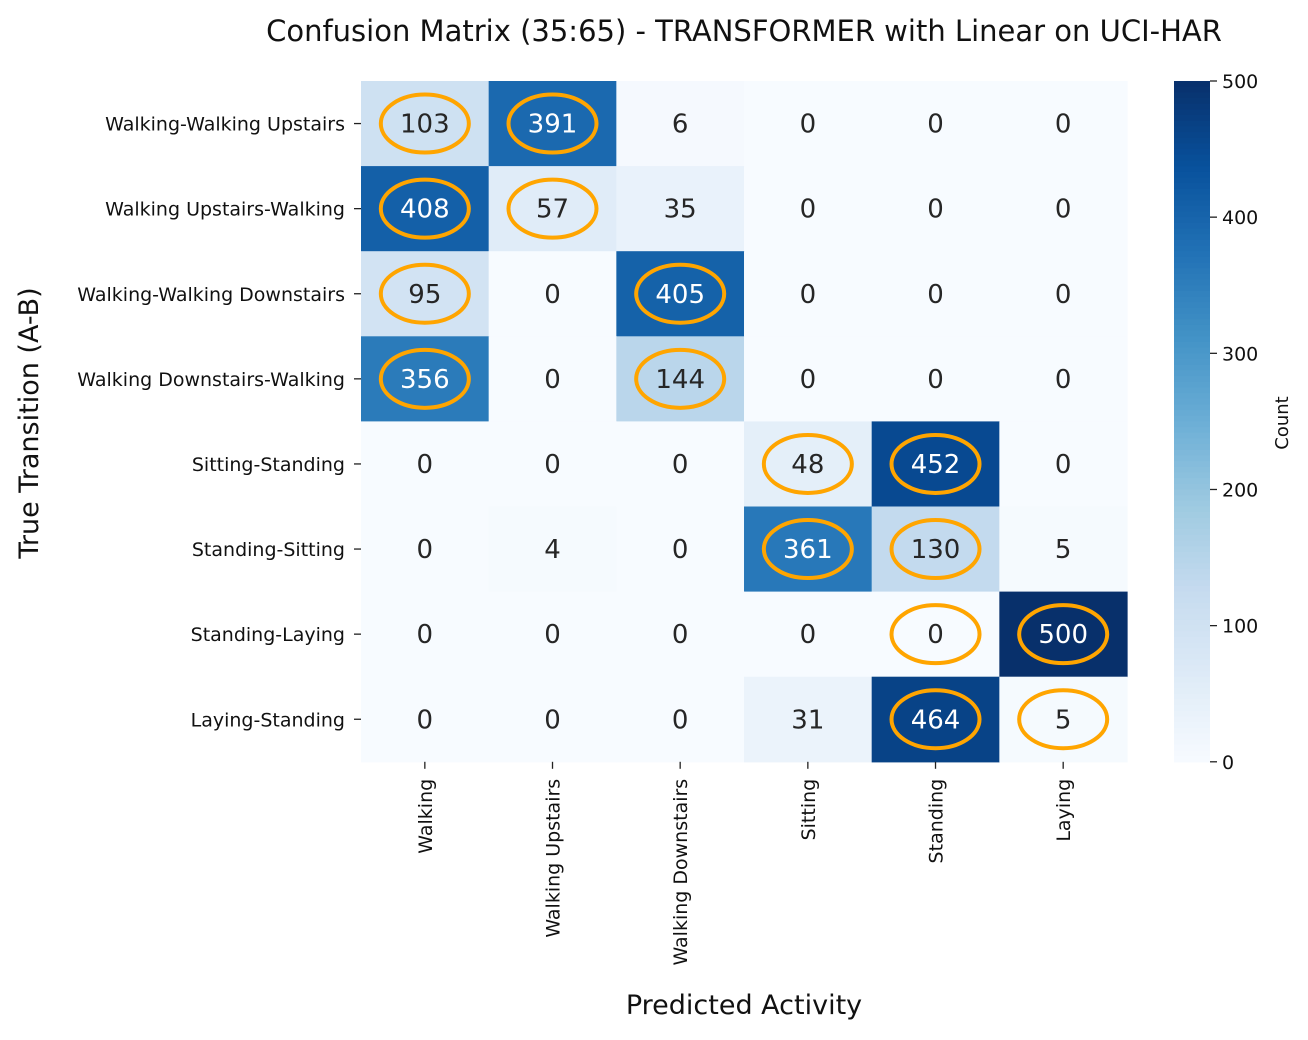 The width and height of the screenshot is (1308, 1040). What do you see at coordinates (809, 810) in the screenshot?
I see `x-tick-label: Sitting` at bounding box center [809, 810].